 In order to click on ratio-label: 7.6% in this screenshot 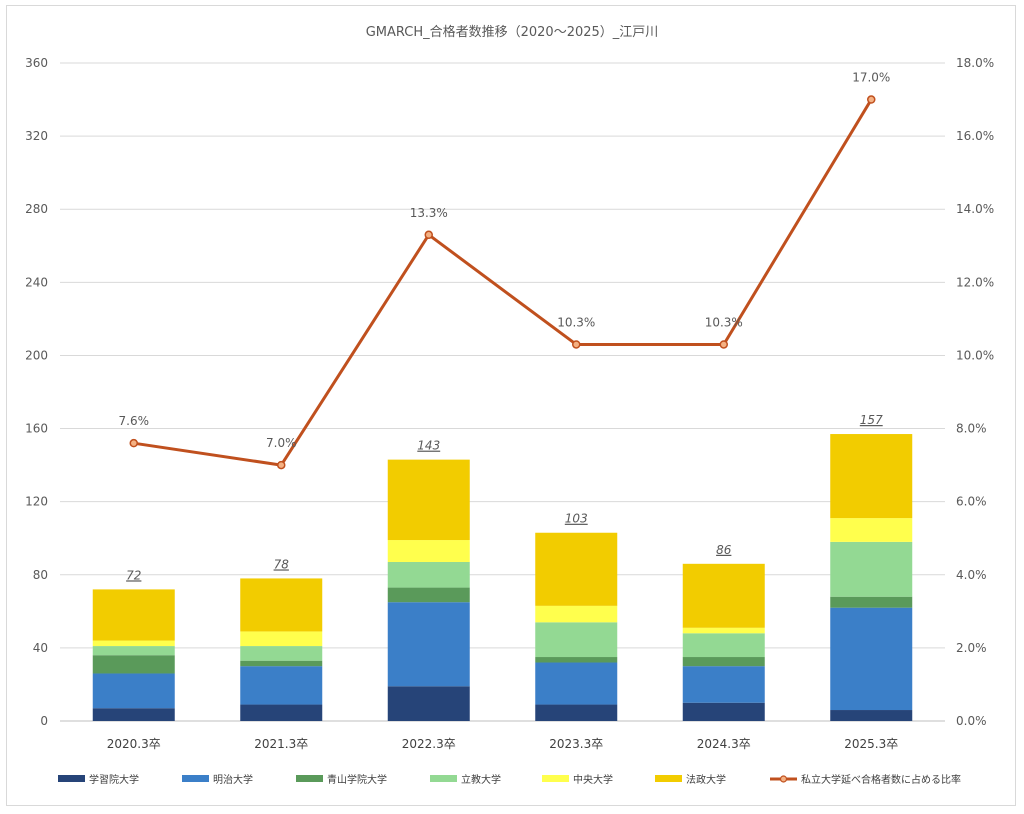, I will do `click(134, 421)`.